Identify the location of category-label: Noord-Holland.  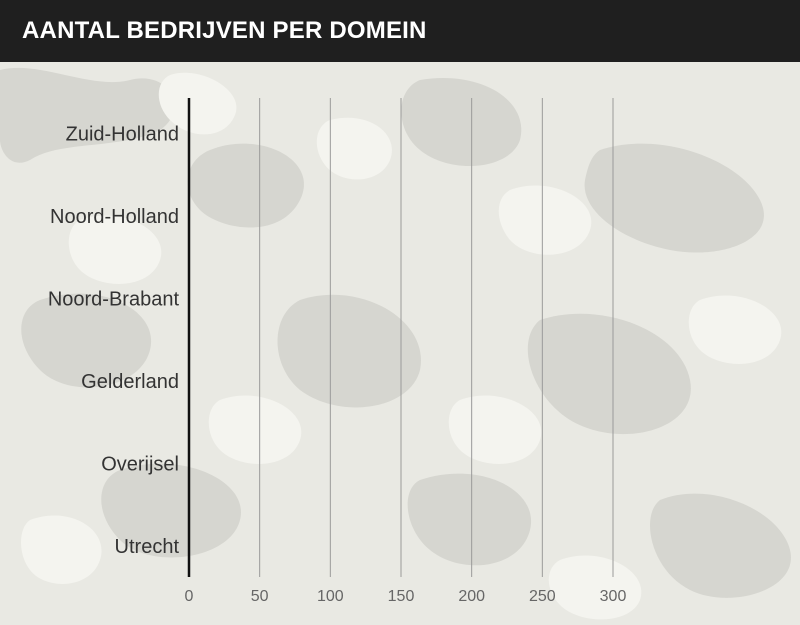
(114, 217).